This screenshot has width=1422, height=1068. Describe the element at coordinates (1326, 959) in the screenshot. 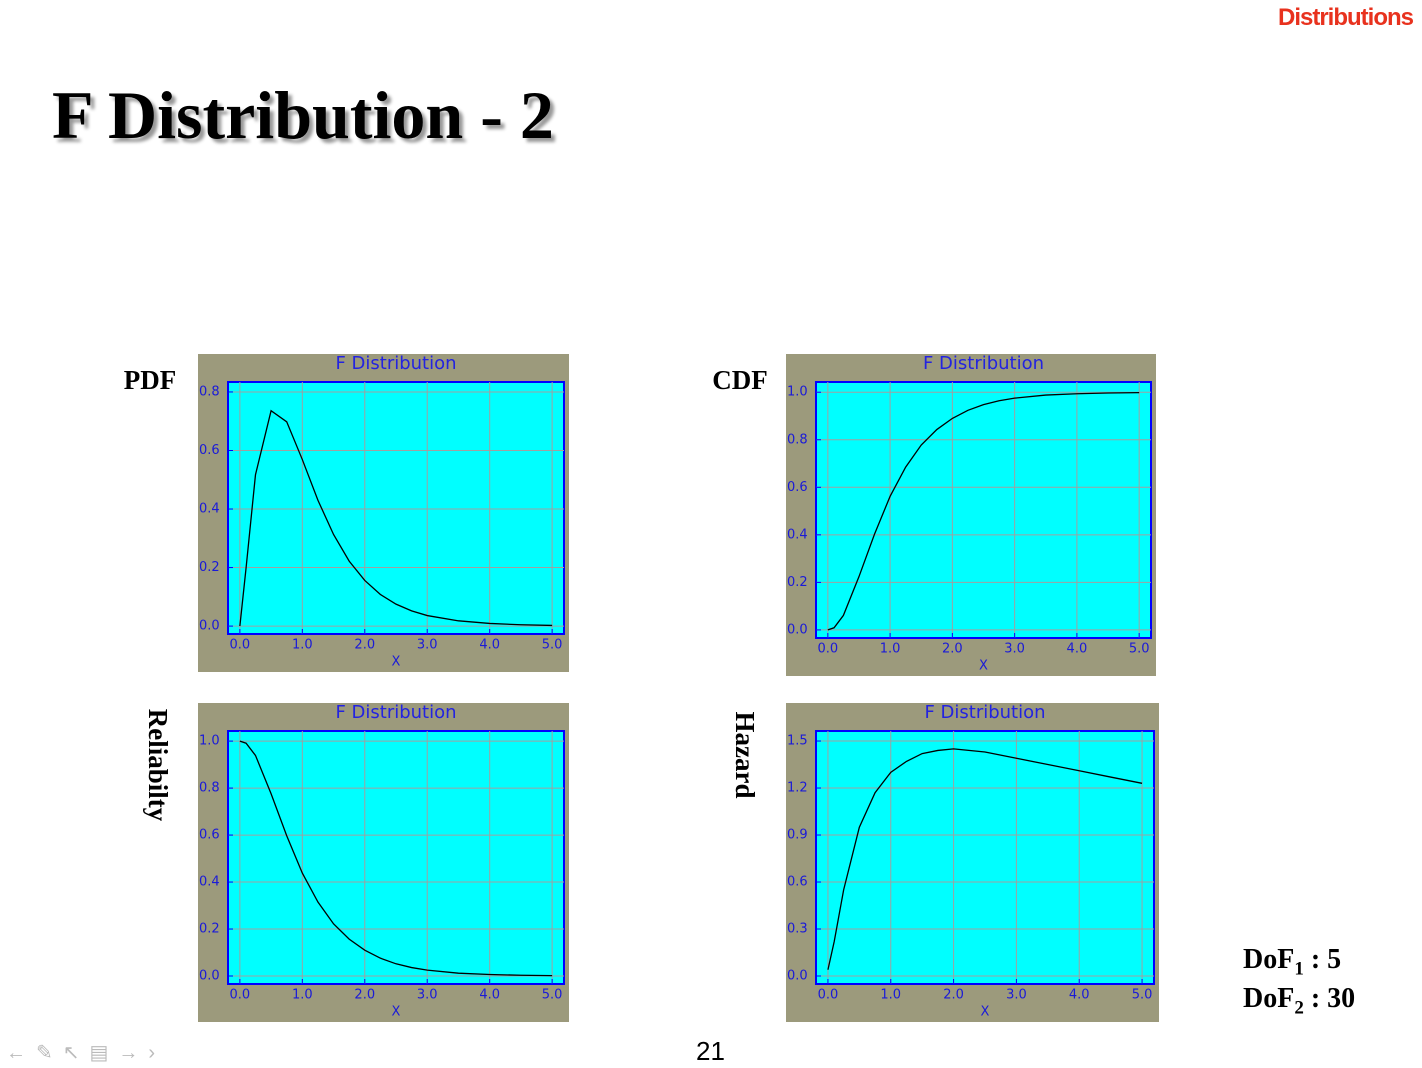

I see `dof-value: : 5` at that location.